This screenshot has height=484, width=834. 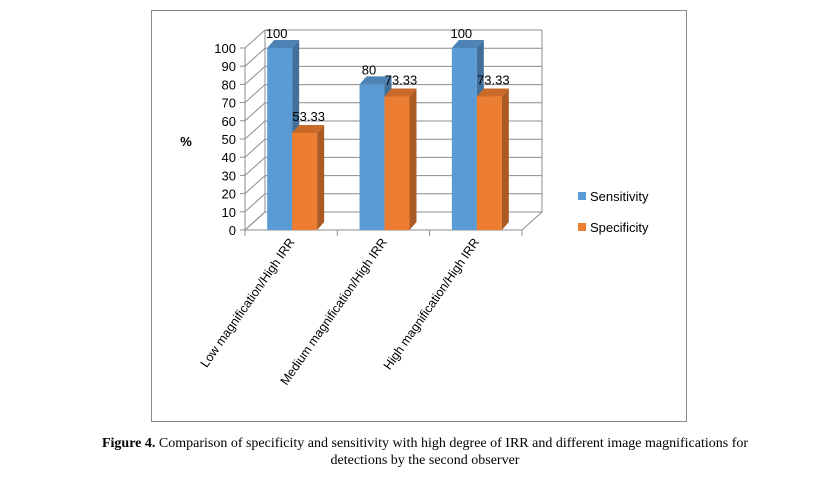 What do you see at coordinates (432, 304) in the screenshot?
I see `x-tick-label: High magnification/High IRR` at bounding box center [432, 304].